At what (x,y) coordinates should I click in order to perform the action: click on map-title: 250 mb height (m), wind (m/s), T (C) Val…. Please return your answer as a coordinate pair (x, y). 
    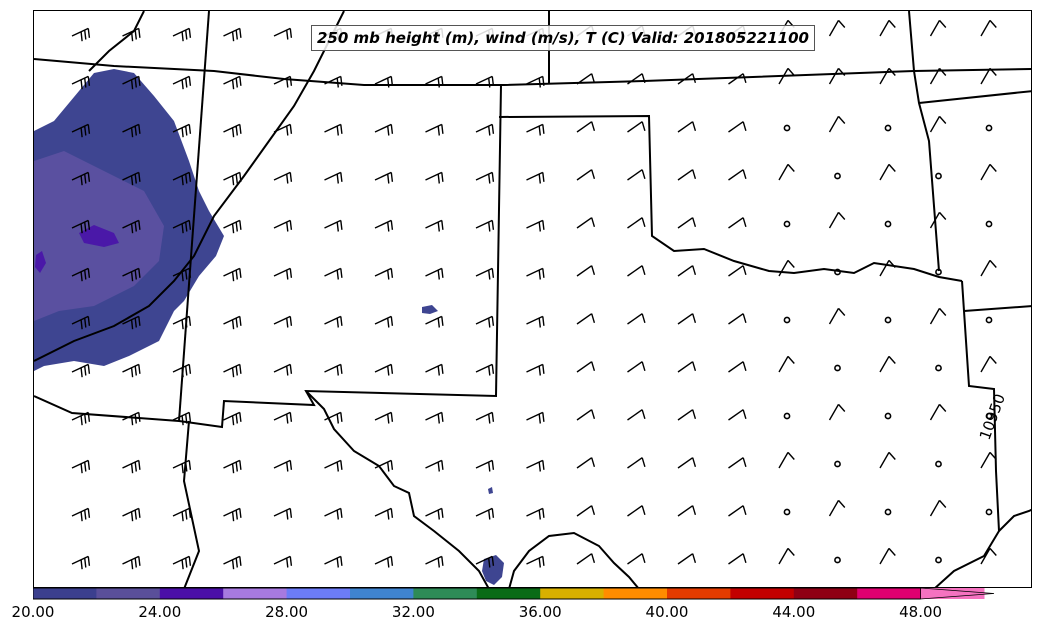
    Looking at the image, I should click on (563, 38).